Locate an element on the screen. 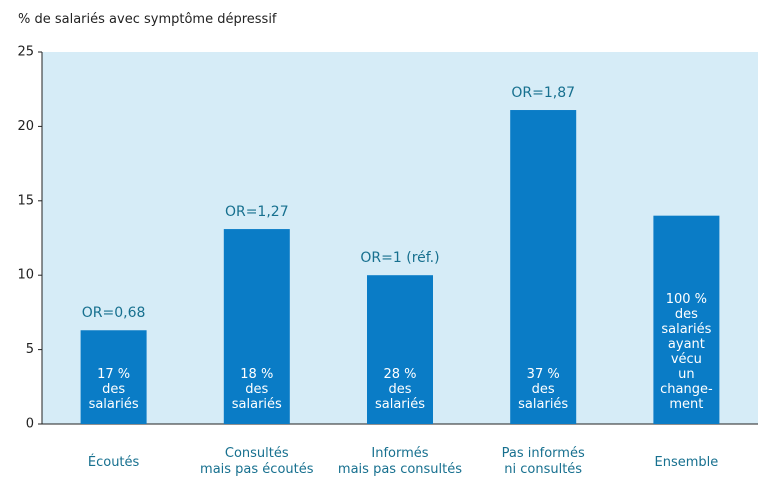  bar-note: 18 % des salariés is located at coordinates (256, 389).